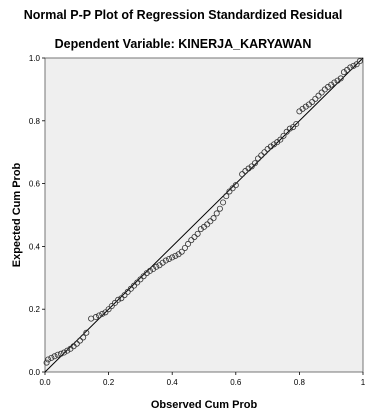 The height and width of the screenshot is (412, 366). Describe the element at coordinates (204, 405) in the screenshot. I see `x-axis-label: Observed Cum Prob` at that location.